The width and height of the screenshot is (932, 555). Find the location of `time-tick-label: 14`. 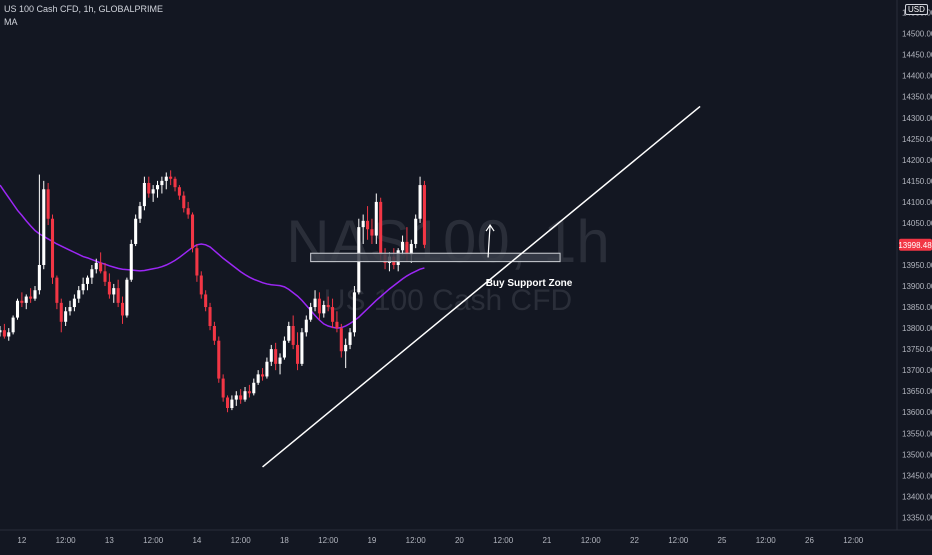

time-tick-label: 14 is located at coordinates (196, 540).